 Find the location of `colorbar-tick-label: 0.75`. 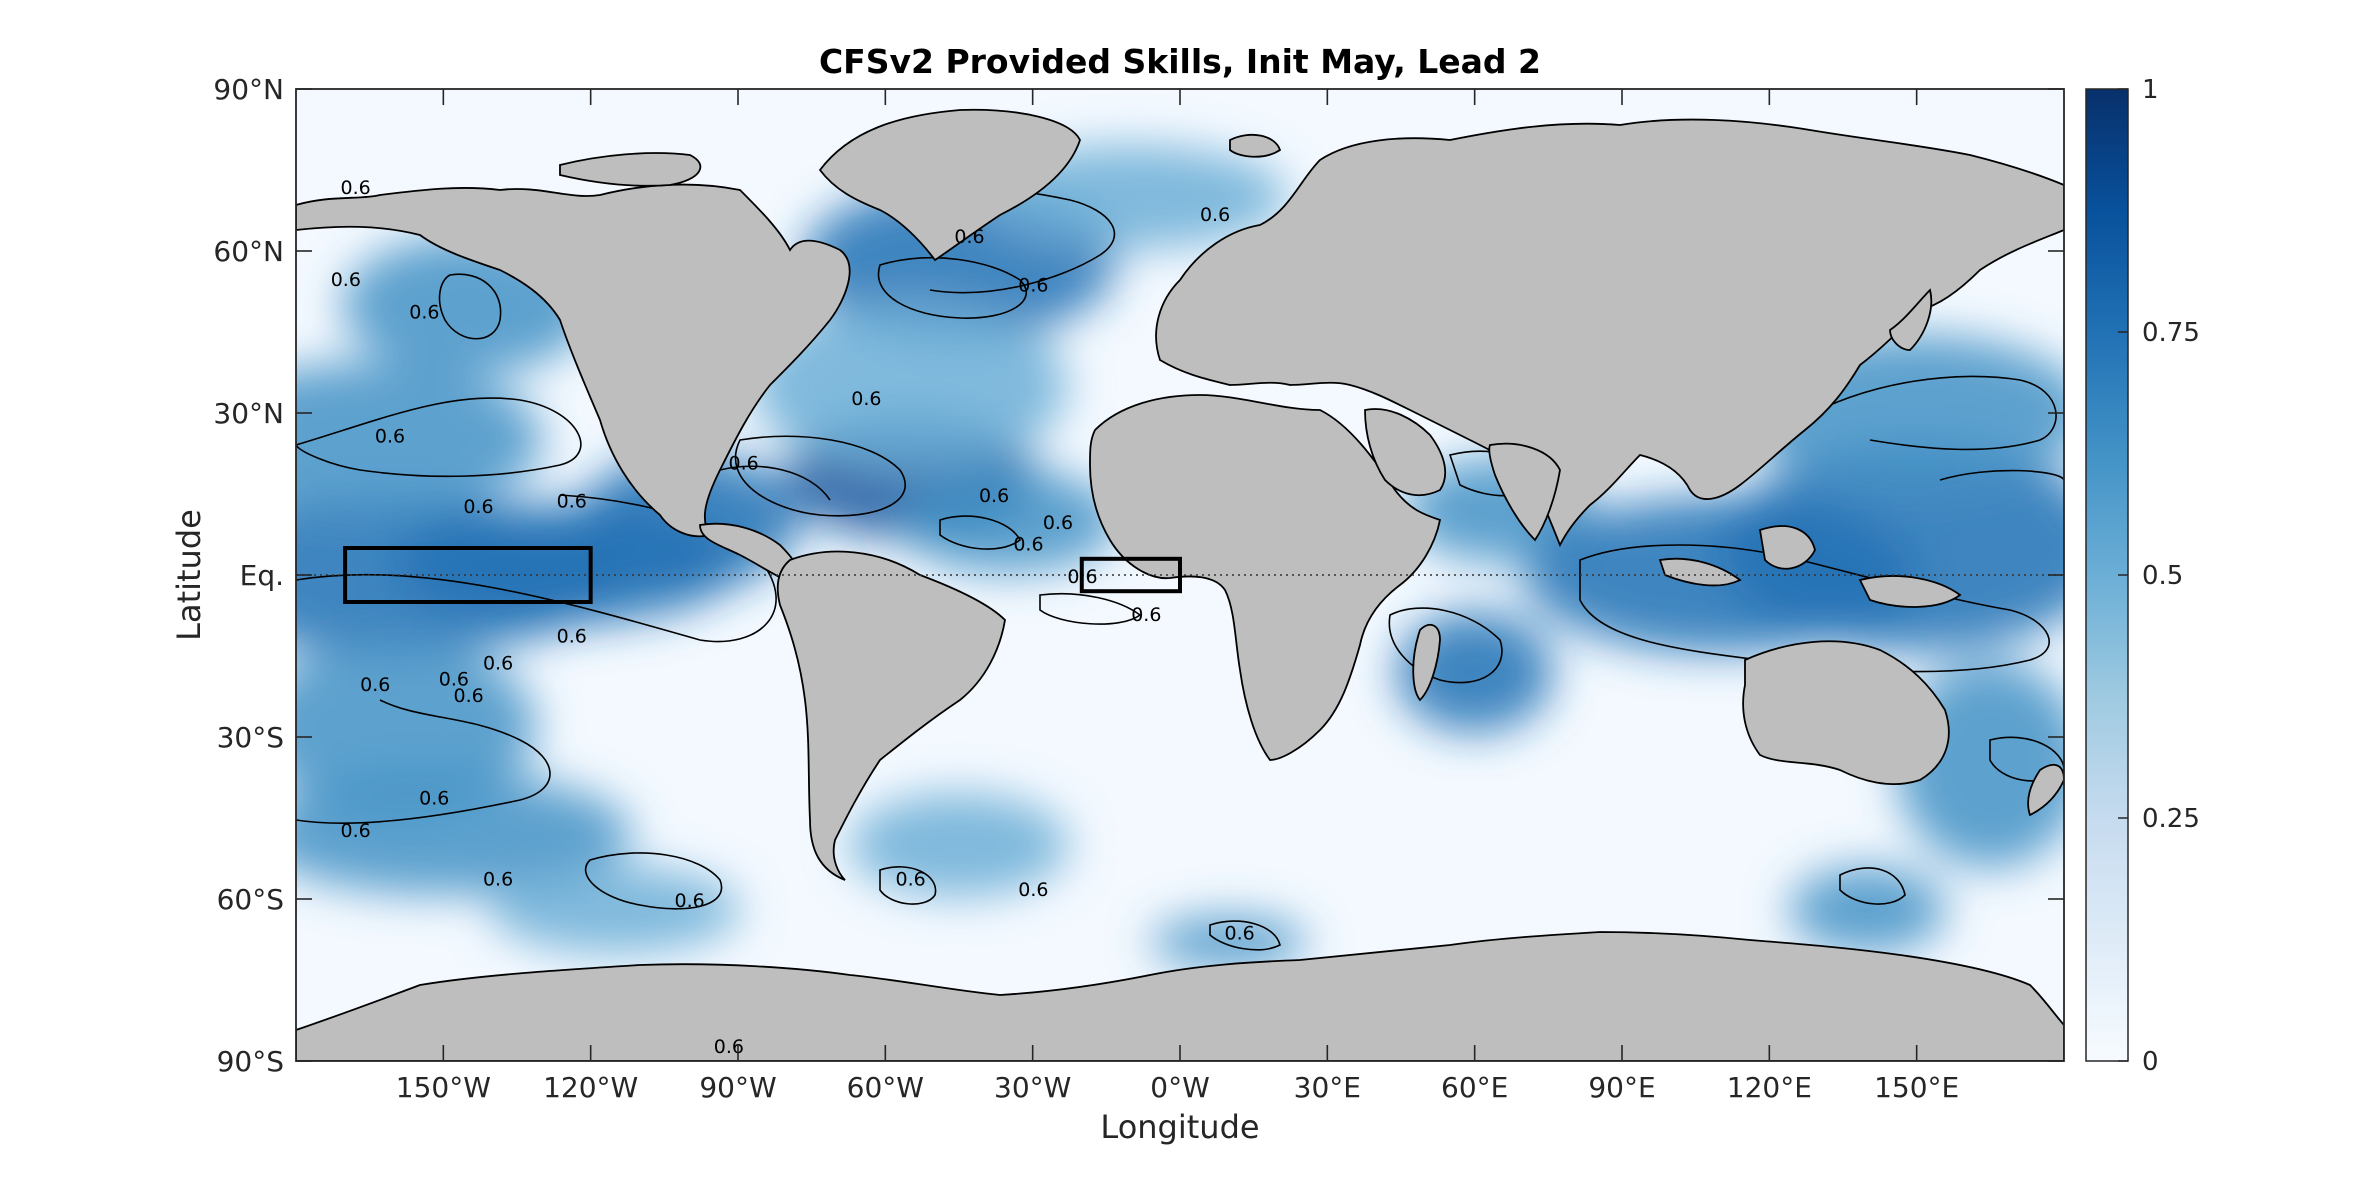

colorbar-tick-label: 0.75 is located at coordinates (2171, 333).